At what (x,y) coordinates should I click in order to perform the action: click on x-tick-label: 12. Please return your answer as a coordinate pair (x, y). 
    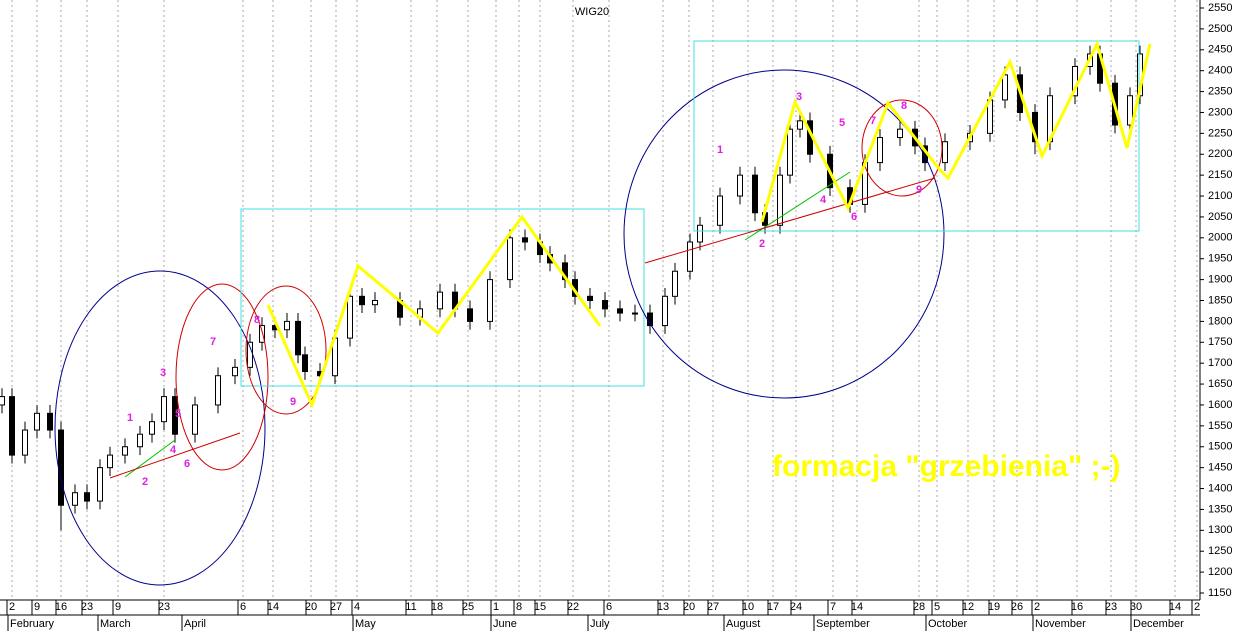
    Looking at the image, I should click on (968, 607).